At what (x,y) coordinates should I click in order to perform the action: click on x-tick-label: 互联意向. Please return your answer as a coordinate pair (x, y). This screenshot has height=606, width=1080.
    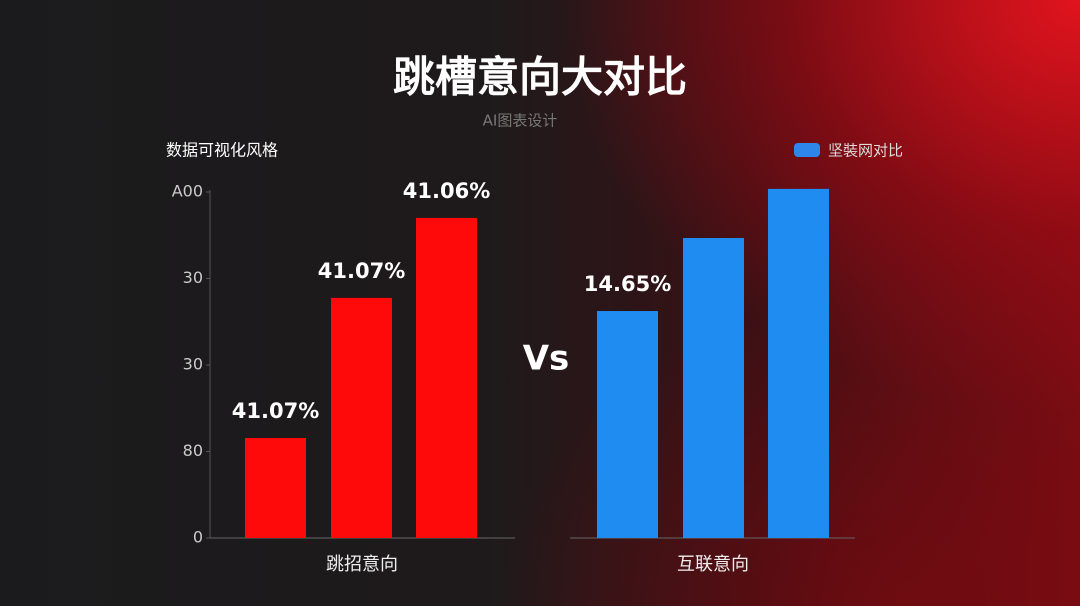
    Looking at the image, I should click on (713, 564).